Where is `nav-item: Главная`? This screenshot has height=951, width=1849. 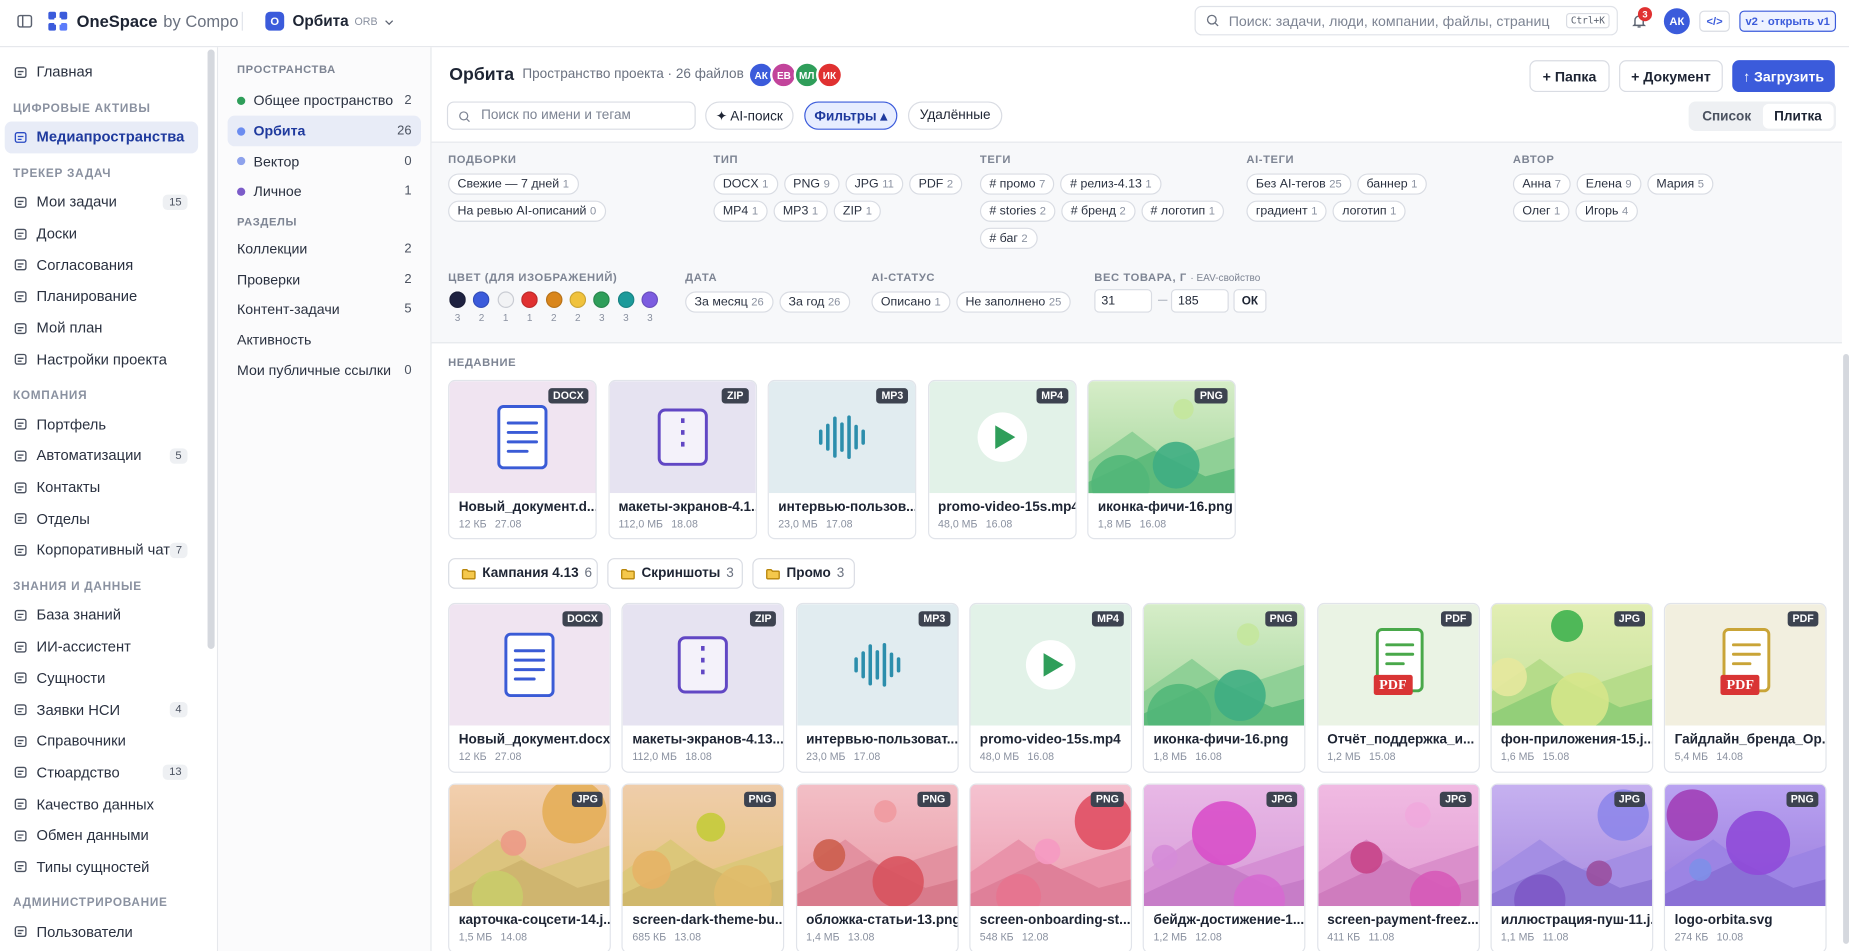 nav-item: Главная is located at coordinates (101, 72).